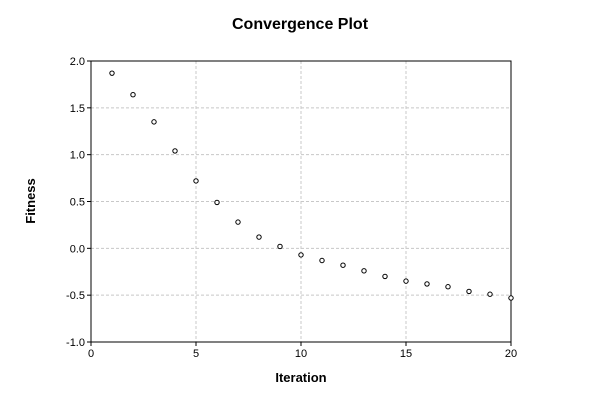  What do you see at coordinates (77, 156) in the screenshot?
I see `y-tick-label: 1.0` at bounding box center [77, 156].